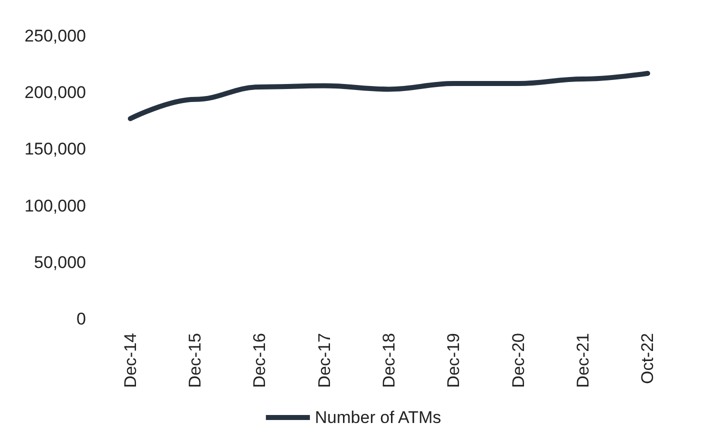 The image size is (708, 439). I want to click on x-tick-label: Dec-20, so click(518, 360).